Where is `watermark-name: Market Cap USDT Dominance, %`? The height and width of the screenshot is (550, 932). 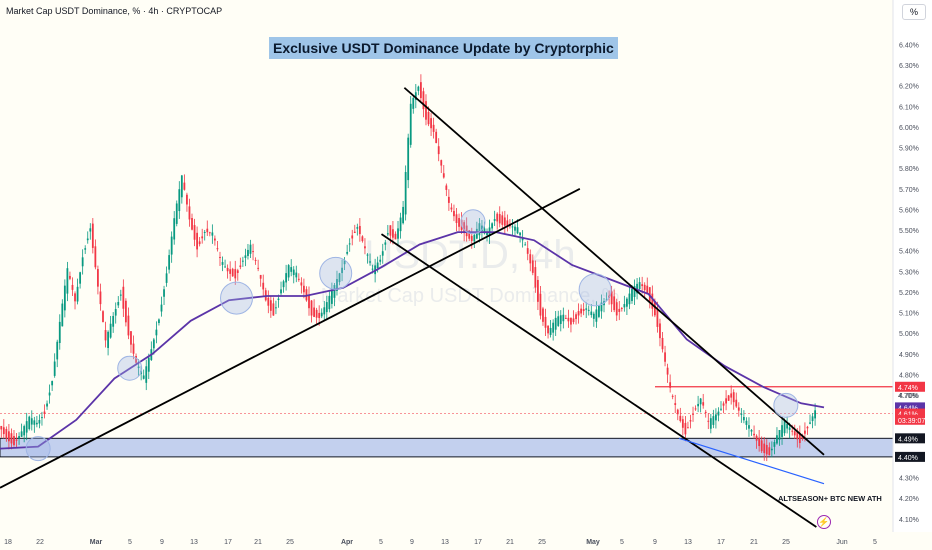 watermark-name: Market Cap USDT Dominance, % is located at coordinates (470, 296).